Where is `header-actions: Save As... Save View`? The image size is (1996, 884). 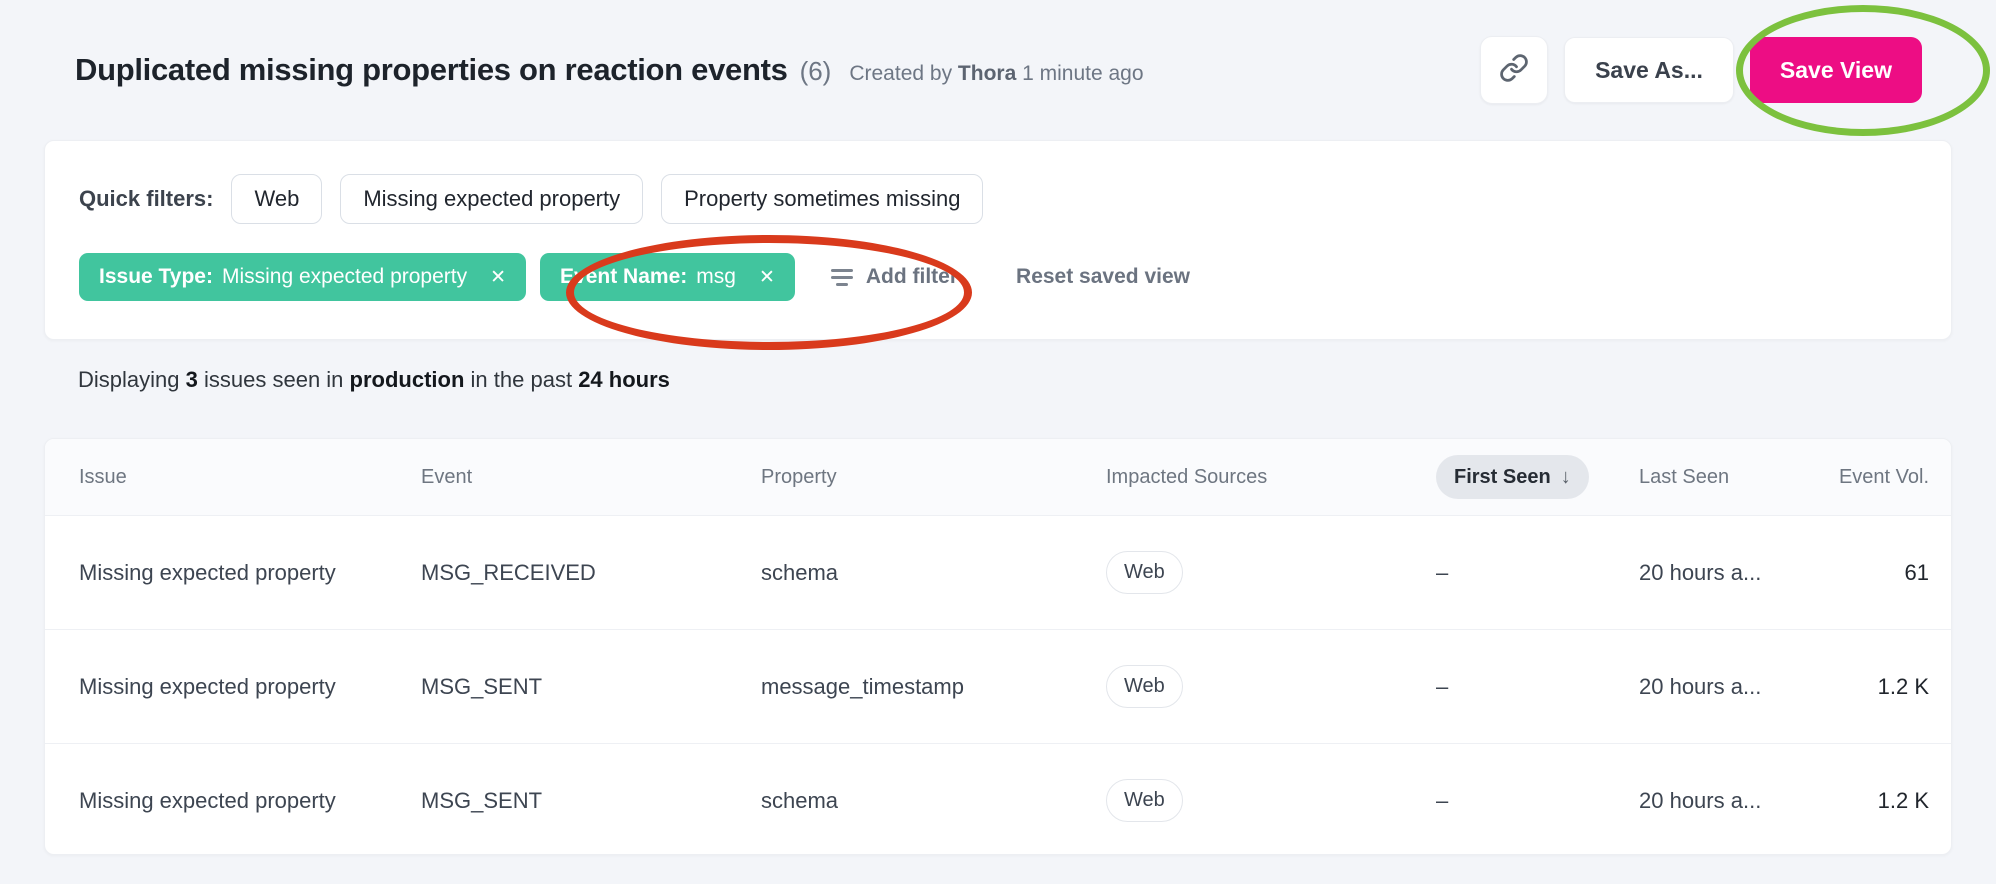 header-actions: Save As... Save View is located at coordinates (1701, 70).